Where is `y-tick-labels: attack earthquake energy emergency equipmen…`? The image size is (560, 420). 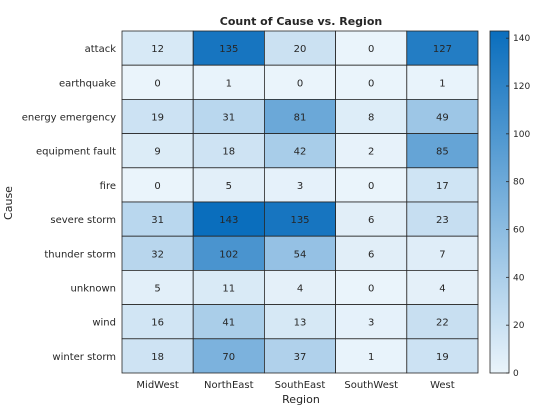 y-tick-labels: attack earthquake energy emergency equipmen… is located at coordinates (69, 203).